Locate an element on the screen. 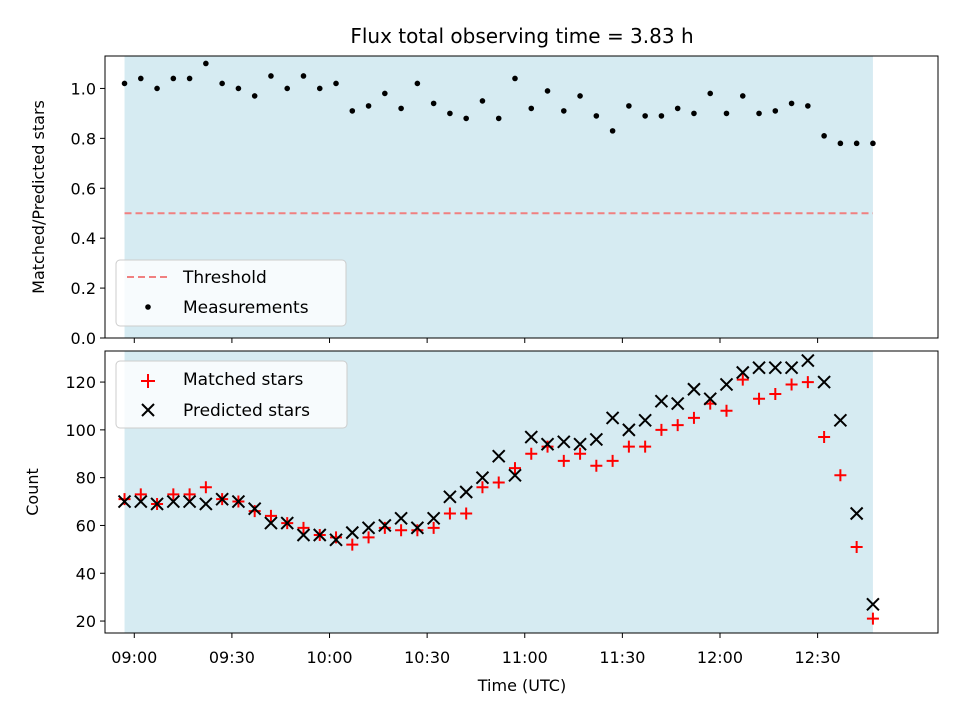 Image resolution: width=960 pixels, height=720 pixels. x-tick-label: 12:00 is located at coordinates (720, 657).